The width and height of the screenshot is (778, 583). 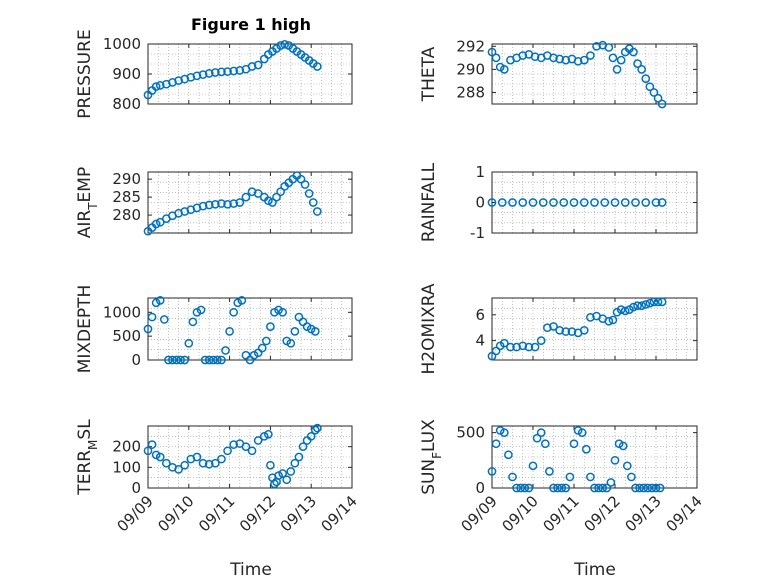 I want to click on y-tick-label: 900, so click(x=126, y=74).